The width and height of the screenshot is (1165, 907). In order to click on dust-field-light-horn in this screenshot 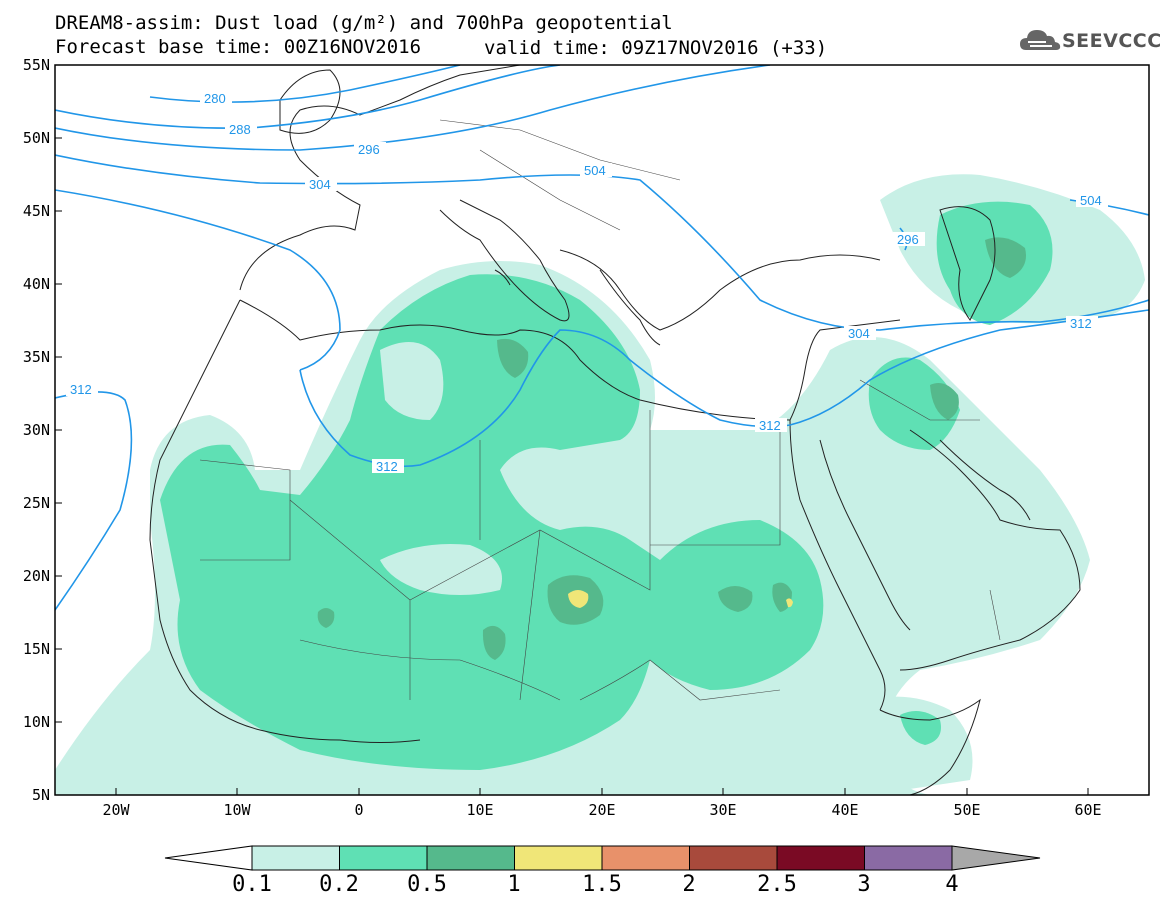, I will do `click(921, 745)`.